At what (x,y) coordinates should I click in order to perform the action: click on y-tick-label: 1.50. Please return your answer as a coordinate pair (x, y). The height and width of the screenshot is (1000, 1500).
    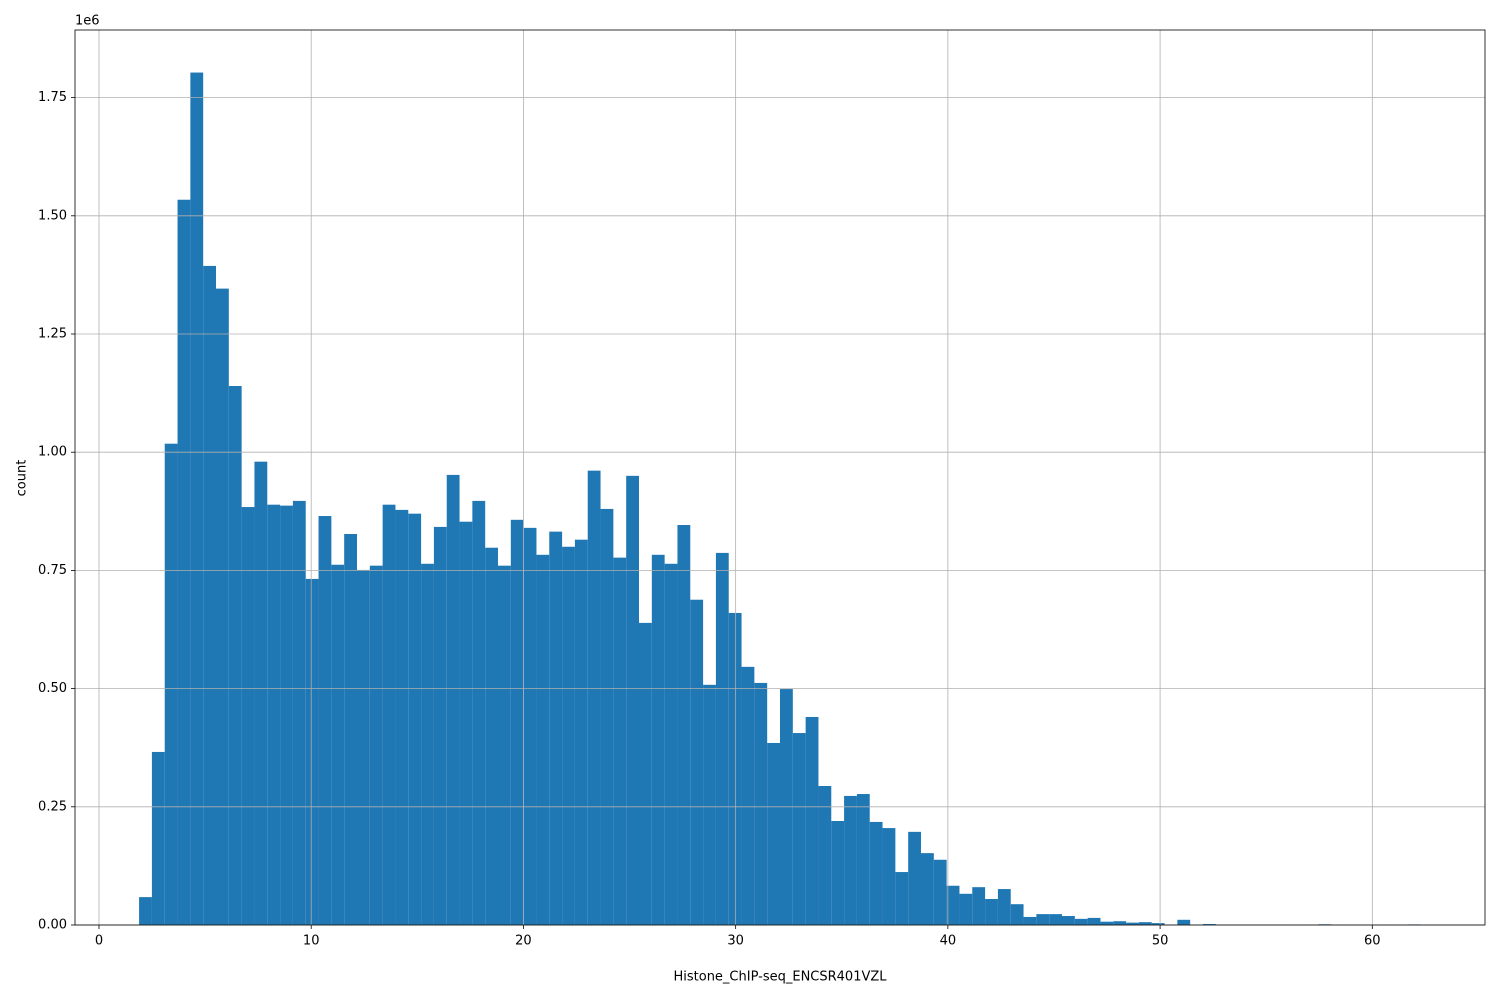
    Looking at the image, I should click on (52, 215).